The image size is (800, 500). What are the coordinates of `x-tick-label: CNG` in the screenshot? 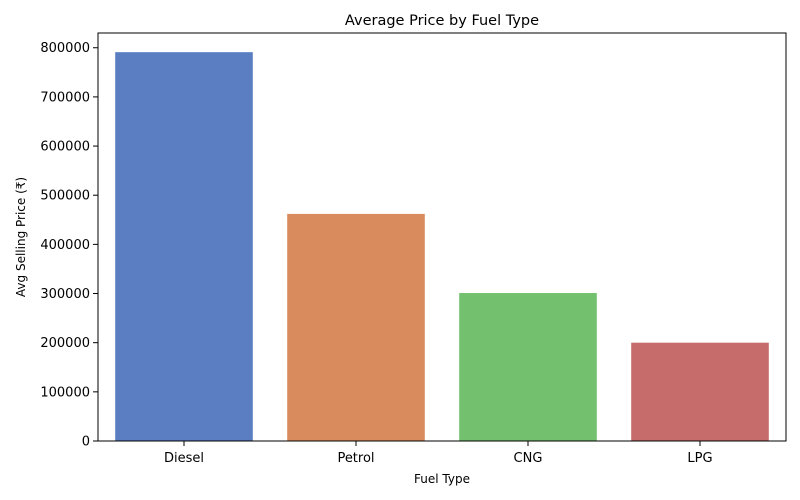 It's located at (528, 458).